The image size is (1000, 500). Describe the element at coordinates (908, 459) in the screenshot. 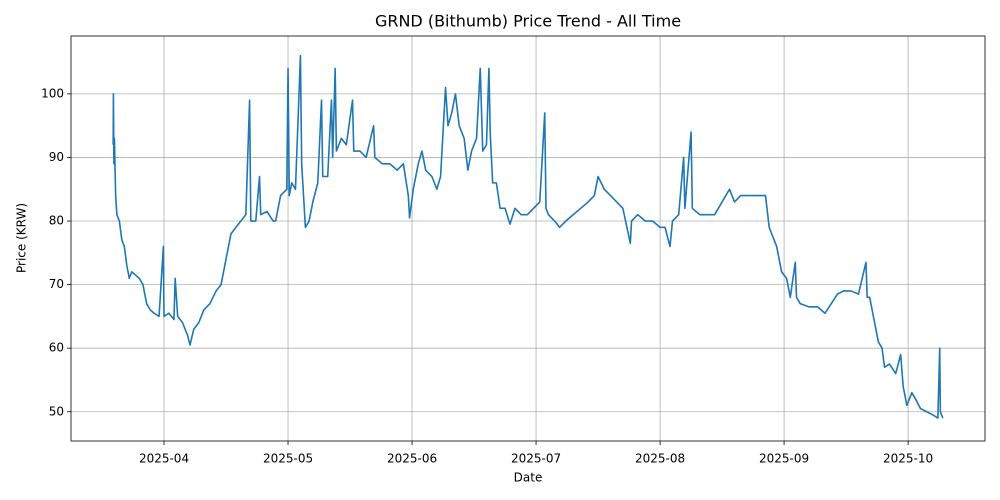

I see `x-tick-label: 2025-10` at that location.